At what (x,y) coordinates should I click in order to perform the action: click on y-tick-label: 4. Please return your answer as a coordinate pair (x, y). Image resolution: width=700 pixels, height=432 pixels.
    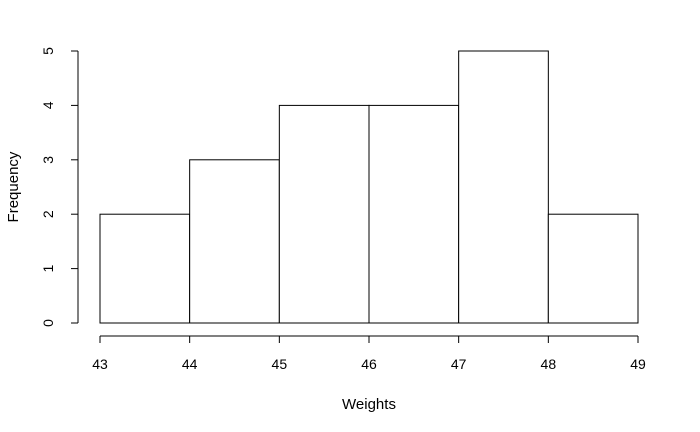
    Looking at the image, I should click on (48, 105).